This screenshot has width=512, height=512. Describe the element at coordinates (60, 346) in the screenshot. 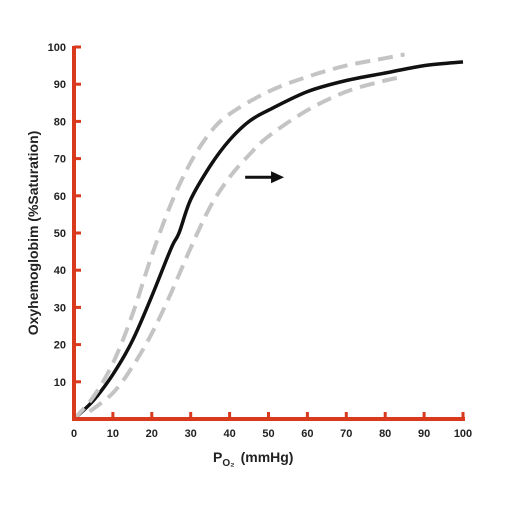

I see `y-tick-label-20: 20` at that location.